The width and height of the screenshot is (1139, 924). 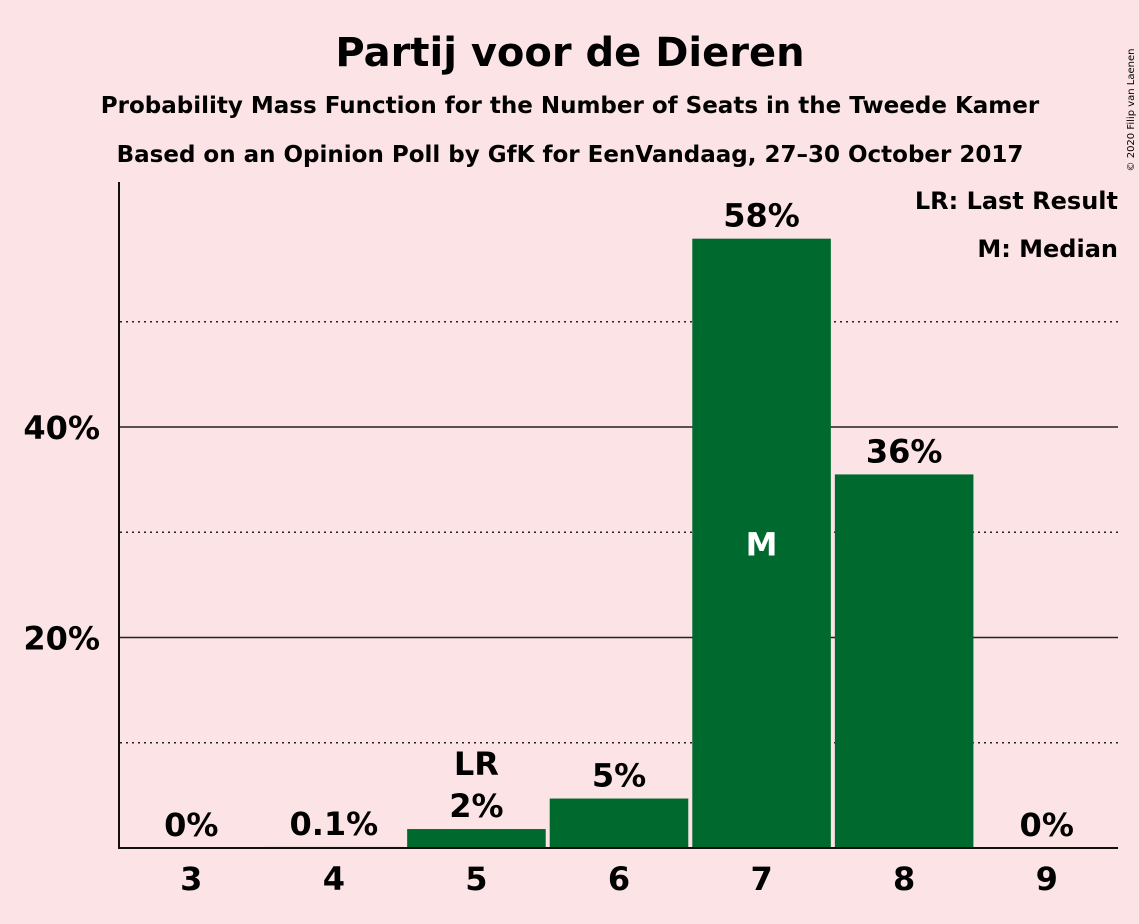 I want to click on x-tick-label: 7, so click(x=761, y=879).